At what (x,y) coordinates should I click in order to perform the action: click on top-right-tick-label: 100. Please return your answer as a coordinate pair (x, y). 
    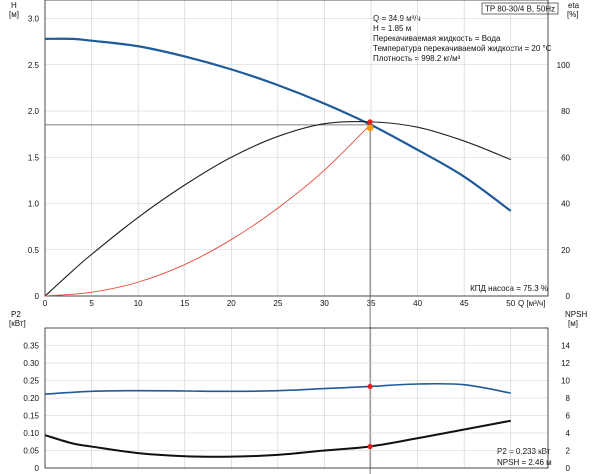
    Looking at the image, I should click on (564, 65).